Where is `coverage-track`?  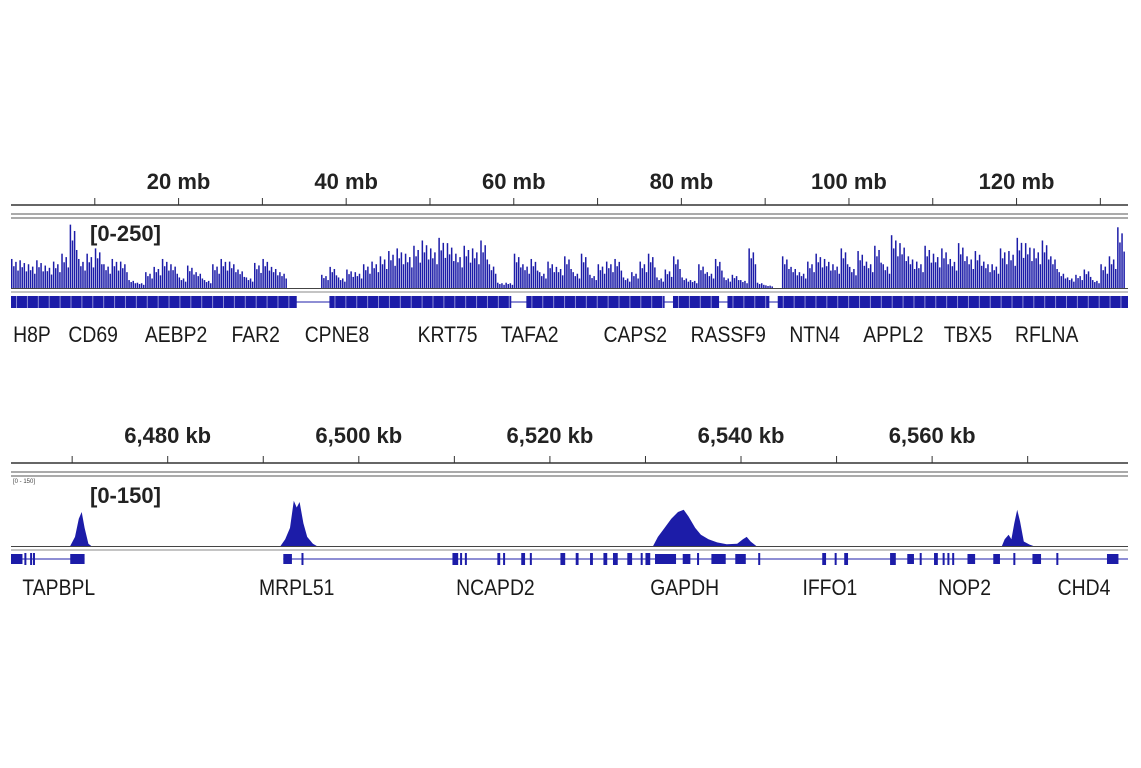 coverage-track is located at coordinates (568, 256).